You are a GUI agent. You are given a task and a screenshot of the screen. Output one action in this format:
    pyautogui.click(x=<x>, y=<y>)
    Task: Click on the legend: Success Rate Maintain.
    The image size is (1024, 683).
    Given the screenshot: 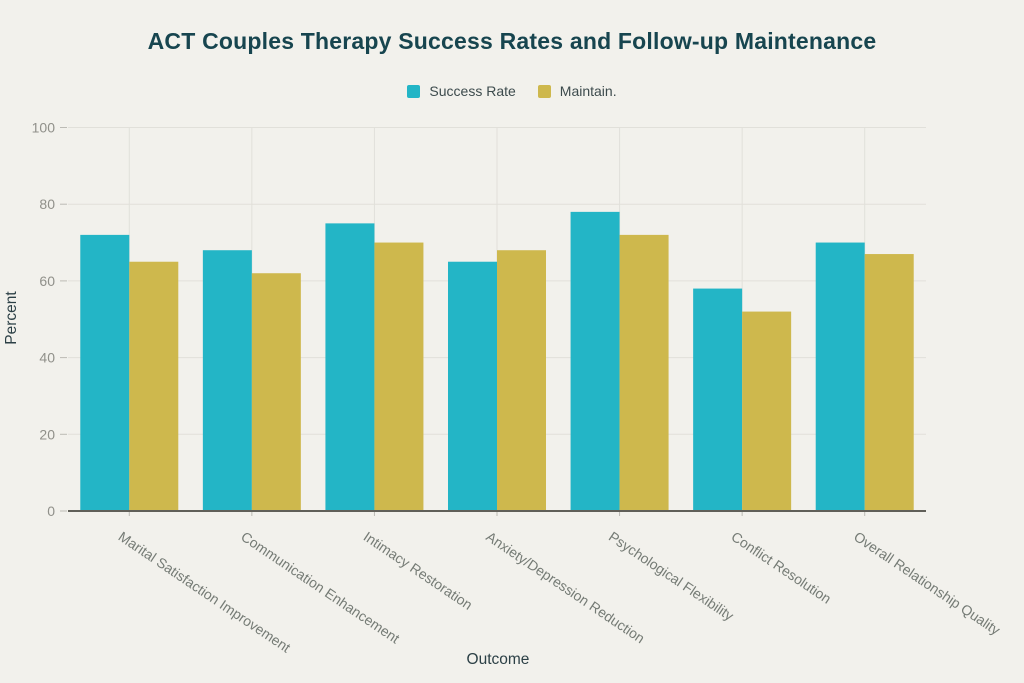 What is the action you would take?
    pyautogui.click(x=512, y=91)
    